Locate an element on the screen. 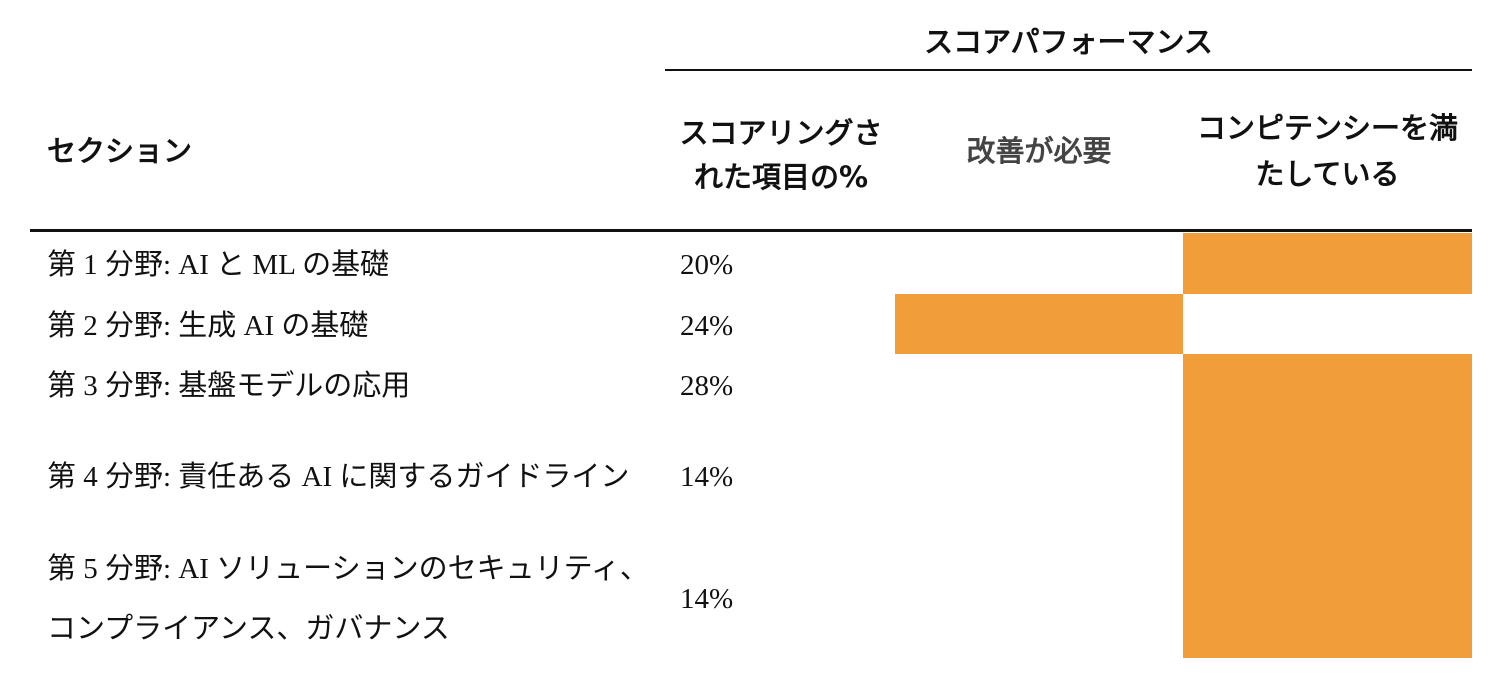  section-cell: 第 1 分野: AI と ML の基礎 is located at coordinates (218, 265).